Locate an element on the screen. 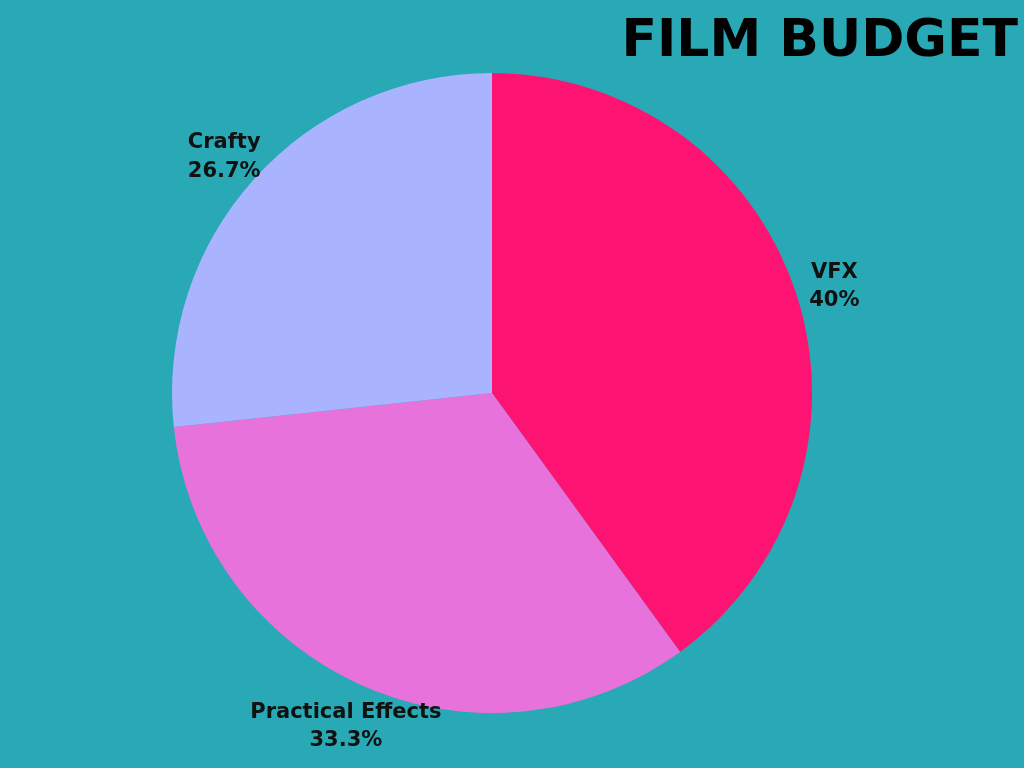 Image resolution: width=1024 pixels, height=768 pixels. data-label: 26.7% is located at coordinates (224, 169).